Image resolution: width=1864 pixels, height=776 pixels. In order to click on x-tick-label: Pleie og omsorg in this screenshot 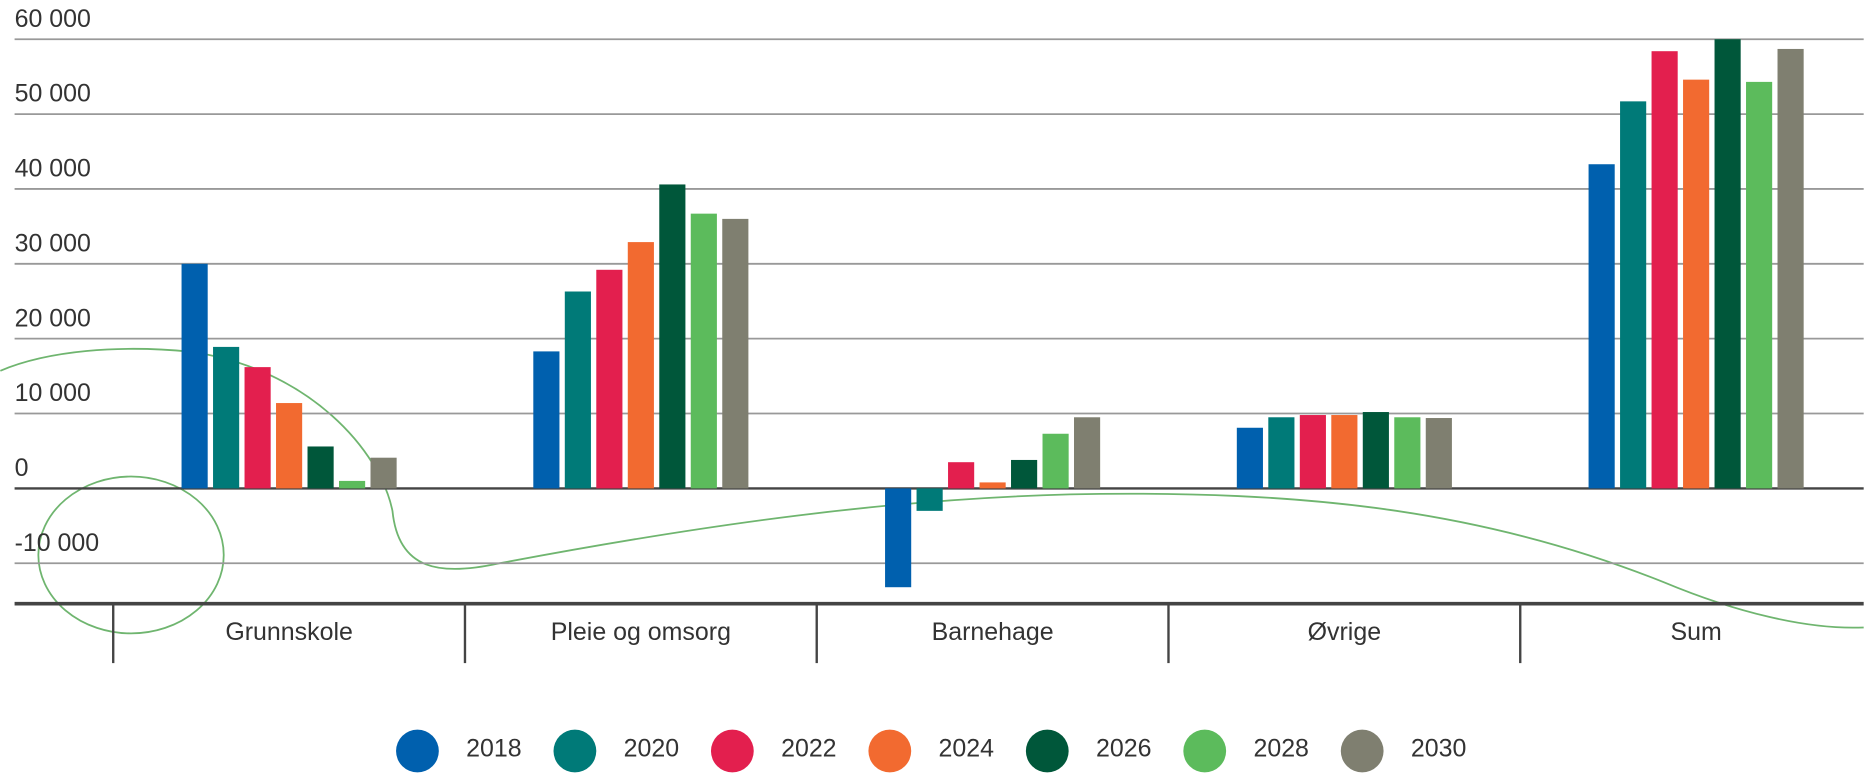, I will do `click(641, 632)`.